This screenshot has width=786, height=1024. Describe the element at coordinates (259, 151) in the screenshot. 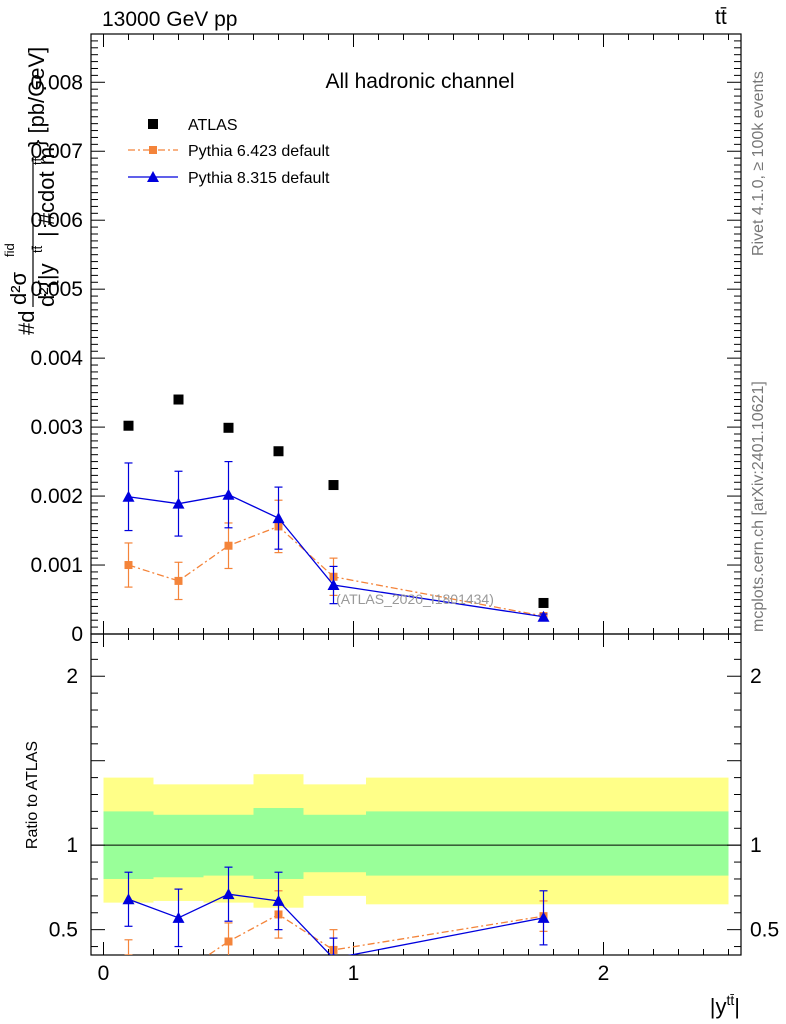

I see `legend-label-1: Pythia 6.423 default` at that location.